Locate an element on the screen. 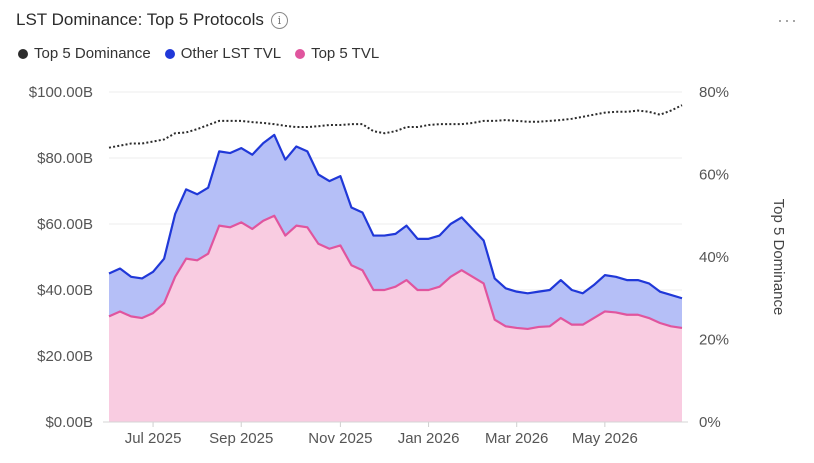 The width and height of the screenshot is (814, 463). legend-label-top5-dominance: Top 5 Dominance is located at coordinates (92, 53).